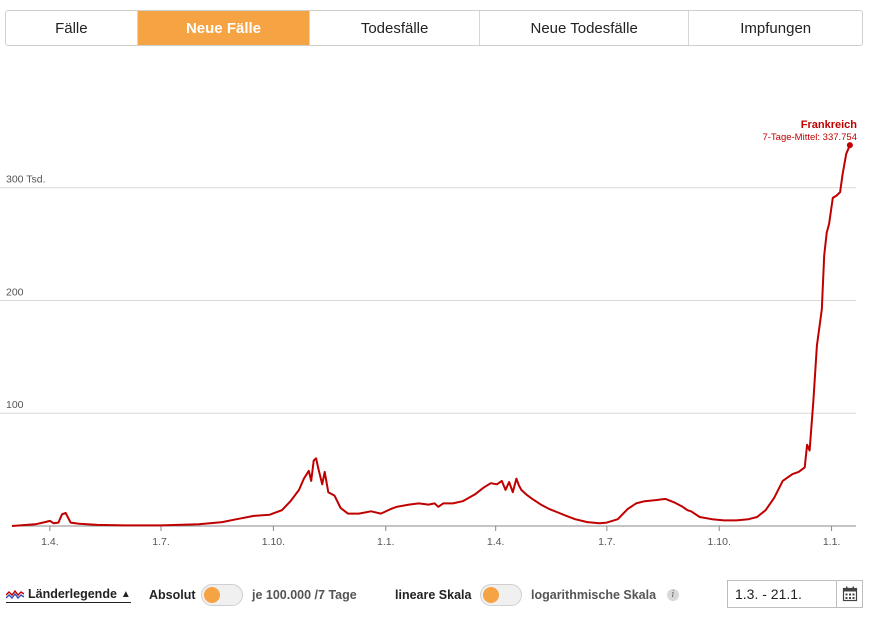 This screenshot has height=622, width=872. I want to click on calendar-icon, so click(849, 594).